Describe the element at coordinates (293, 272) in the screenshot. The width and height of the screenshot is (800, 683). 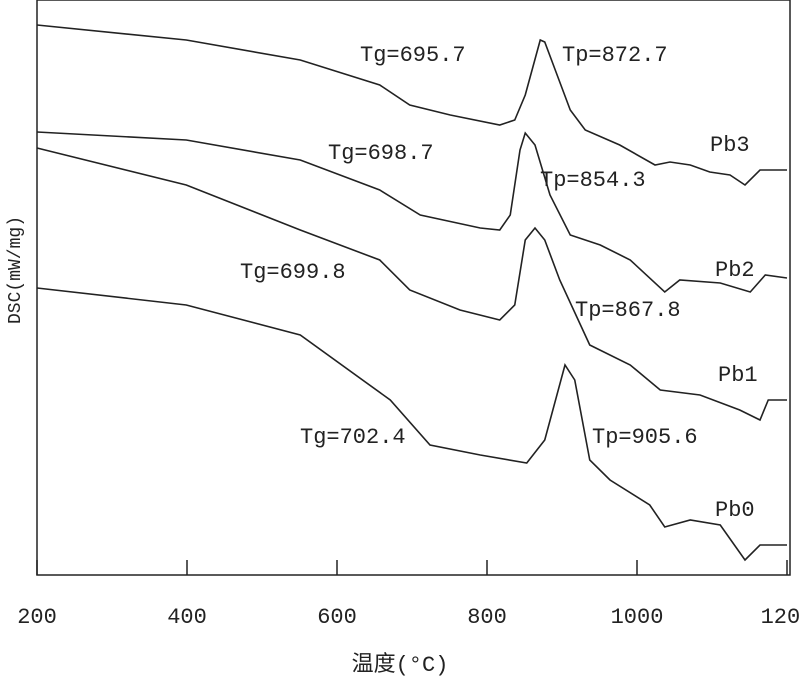
I see `annotation: Tg=699.8` at that location.